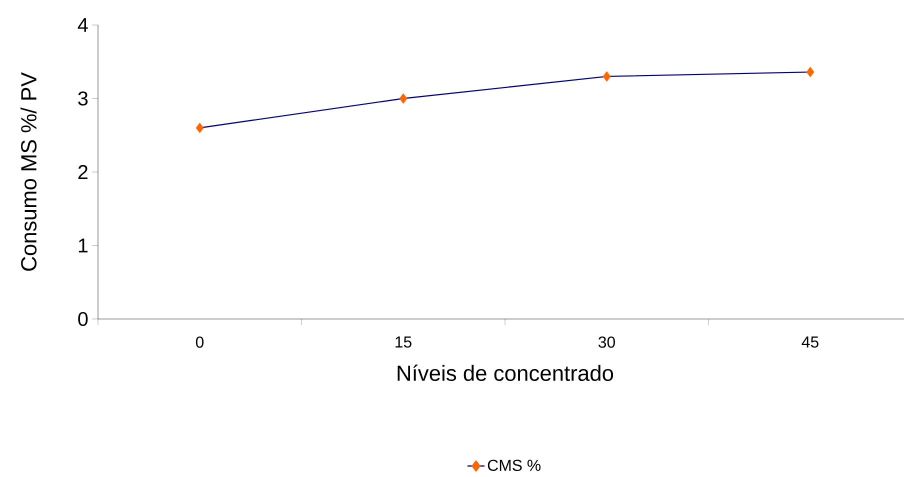  I want to click on x-tick-label: 15, so click(404, 342).